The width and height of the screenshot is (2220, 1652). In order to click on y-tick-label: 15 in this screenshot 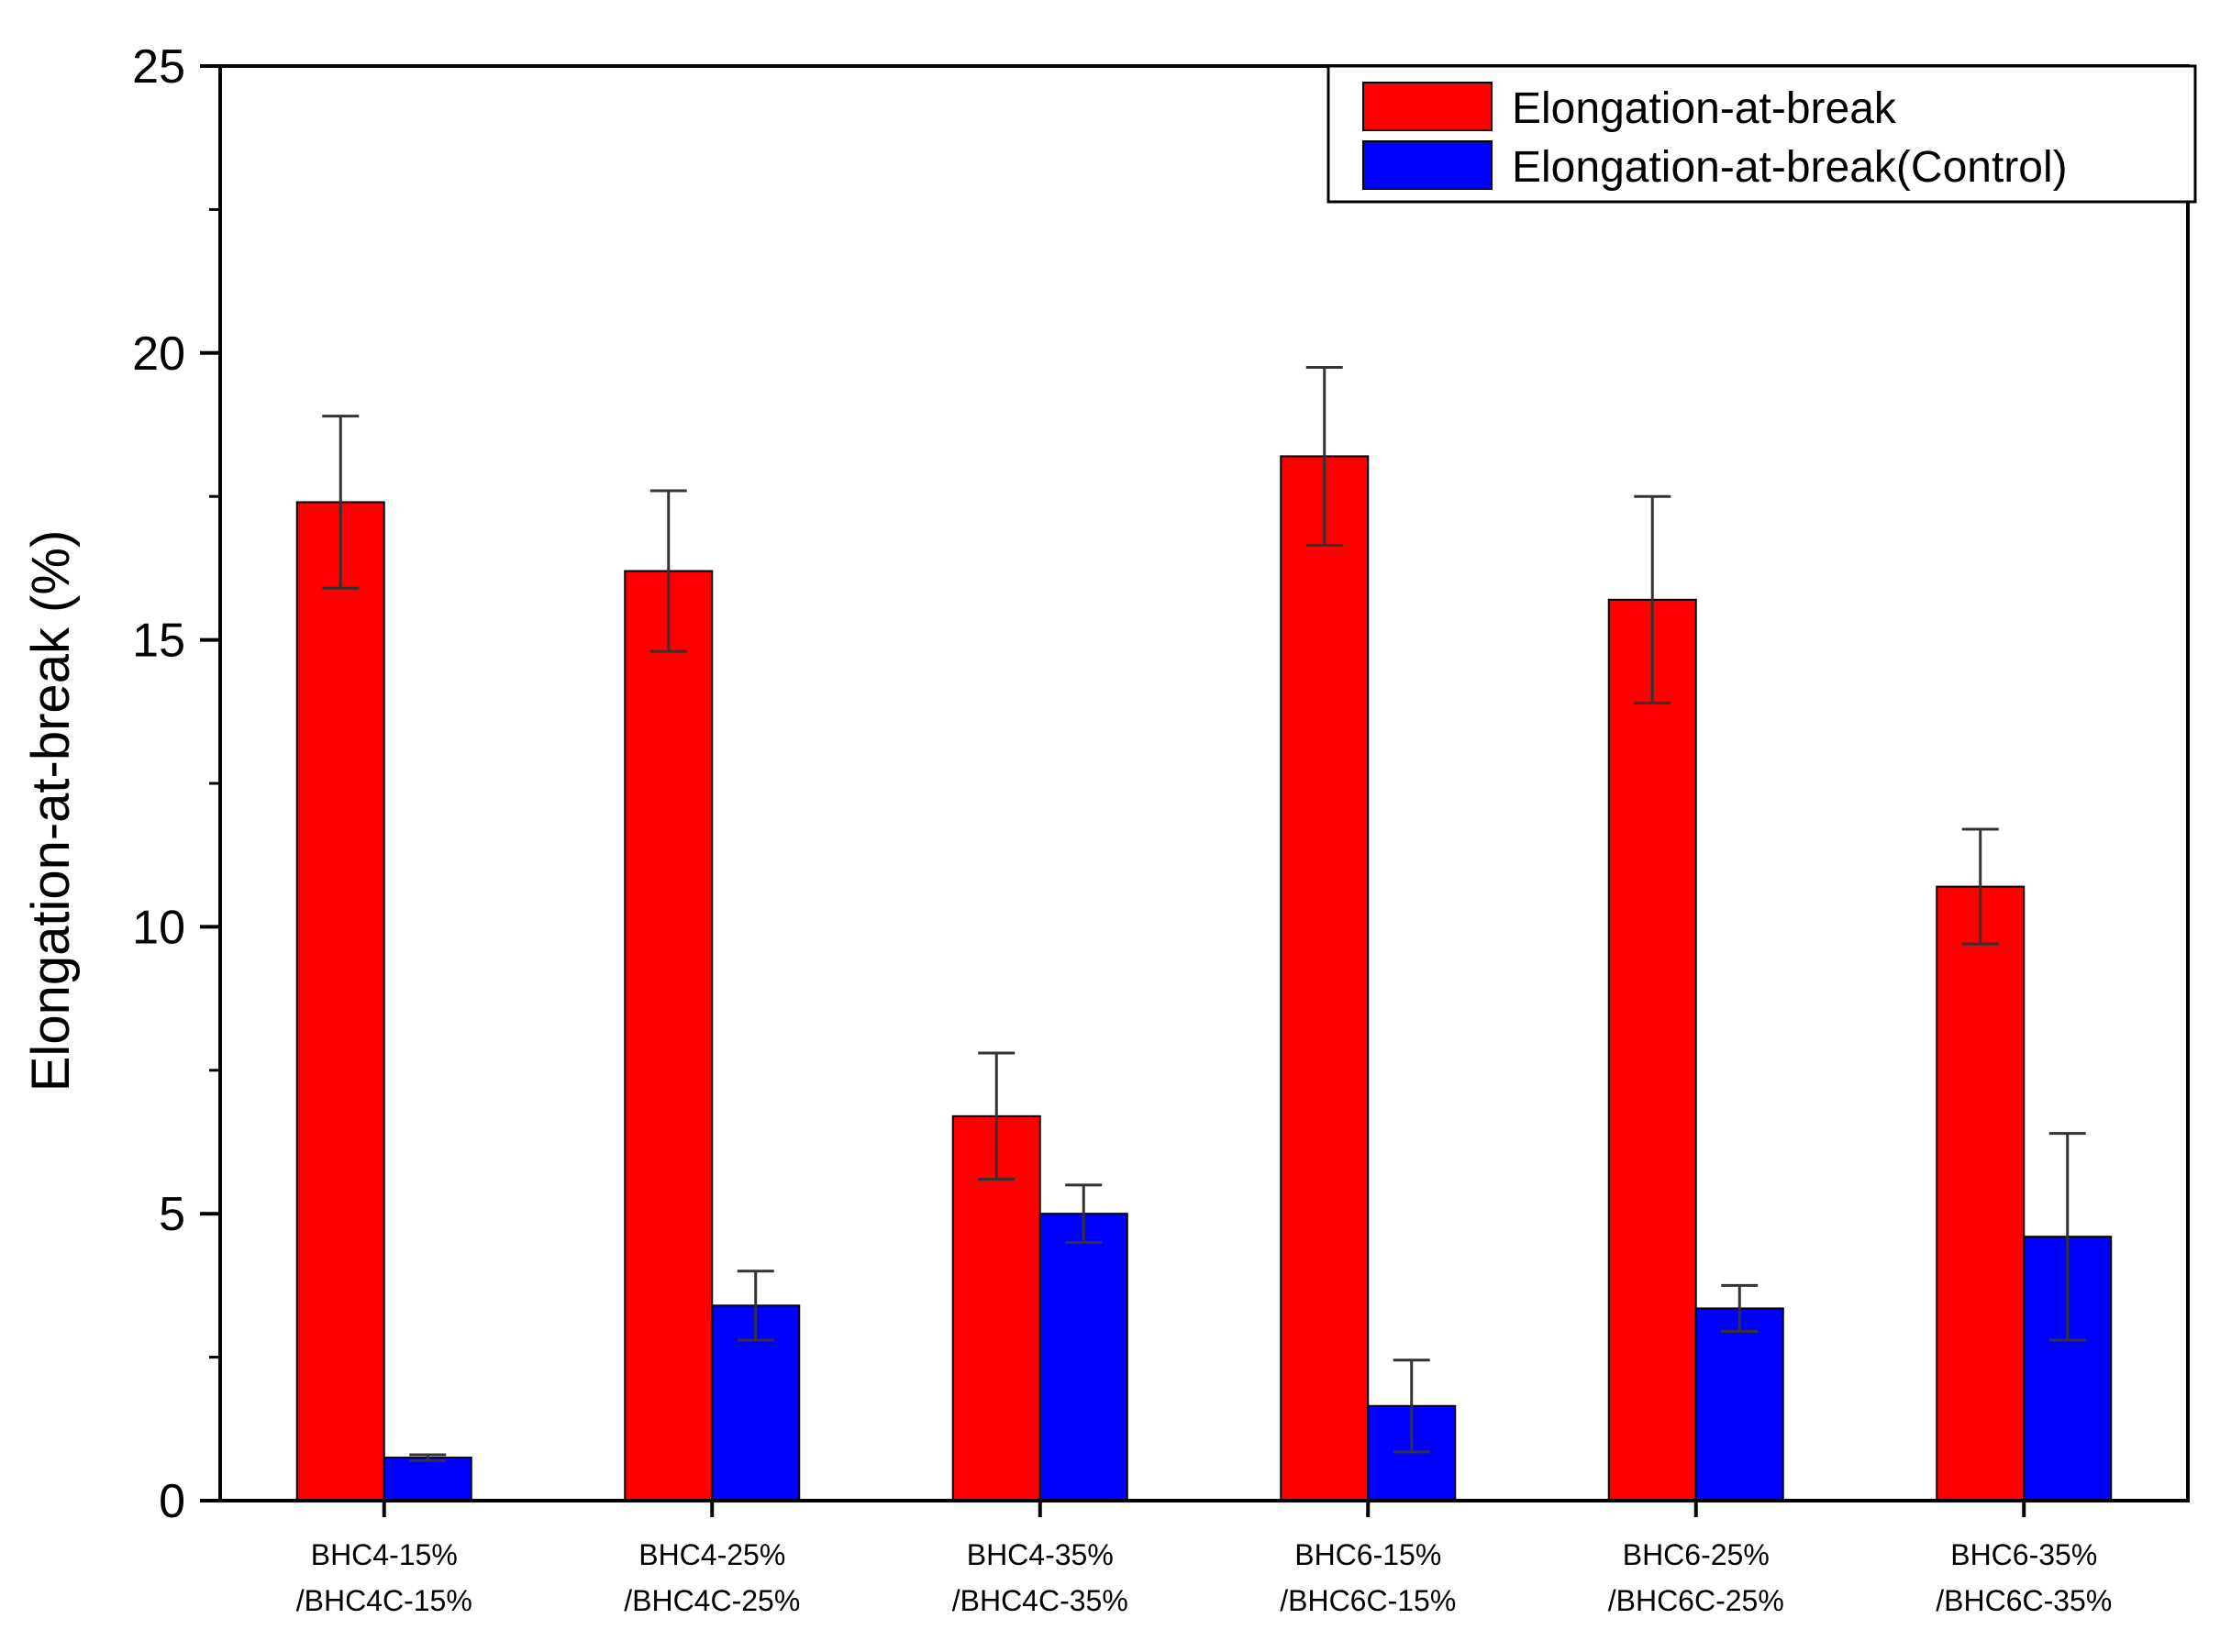, I will do `click(158, 642)`.